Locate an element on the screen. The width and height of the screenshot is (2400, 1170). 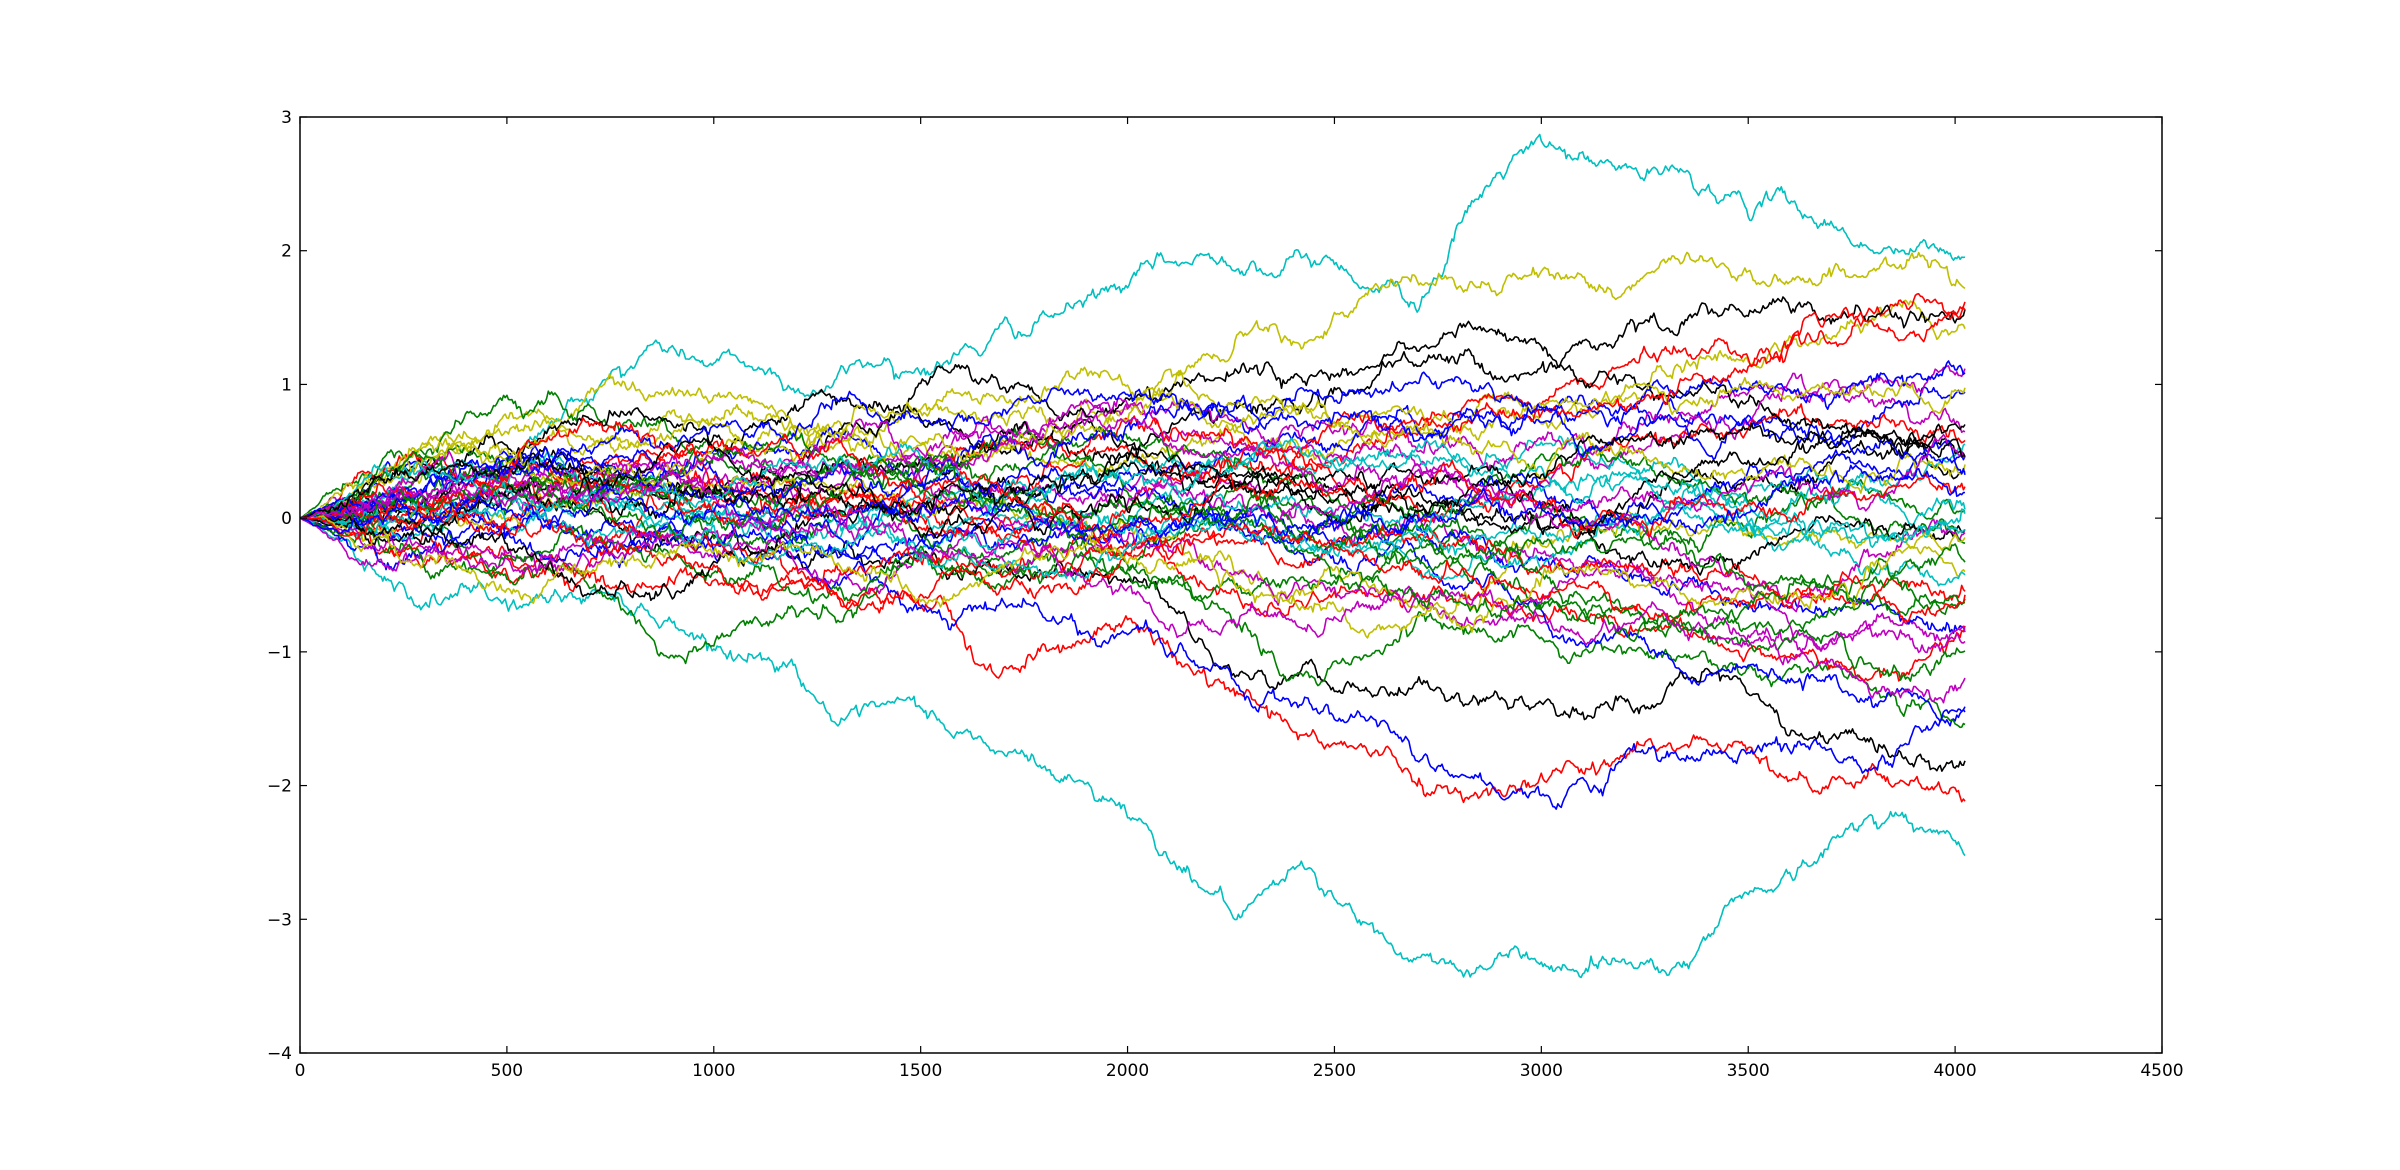
x-tick-label: 4000 is located at coordinates (1954, 1071).